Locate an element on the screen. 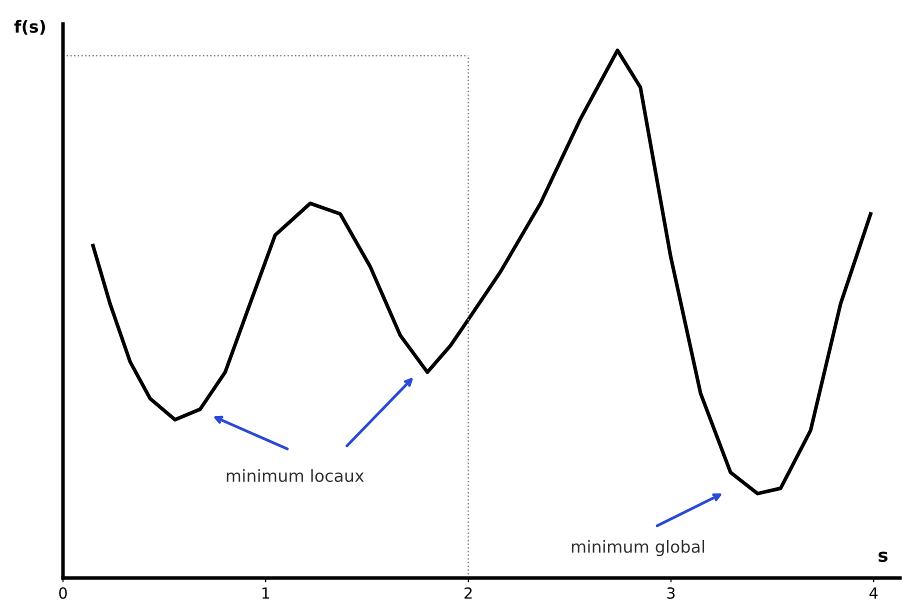 Image resolution: width=904 pixels, height=602 pixels. x-tick-label: 1 is located at coordinates (266, 593).